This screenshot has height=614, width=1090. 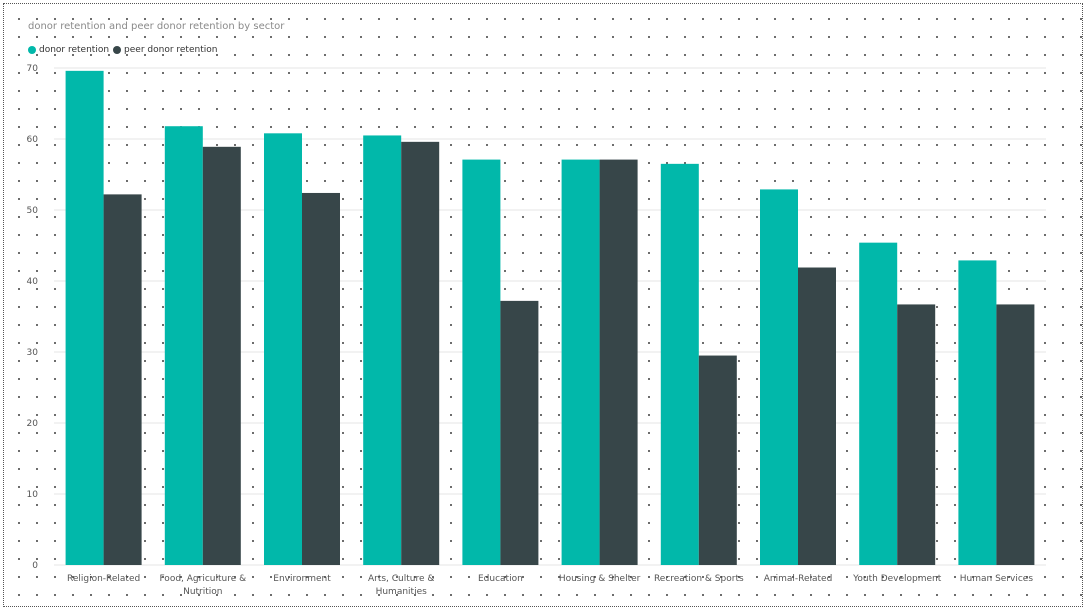 What do you see at coordinates (35, 566) in the screenshot?
I see `y-tick-label: 0` at bounding box center [35, 566].